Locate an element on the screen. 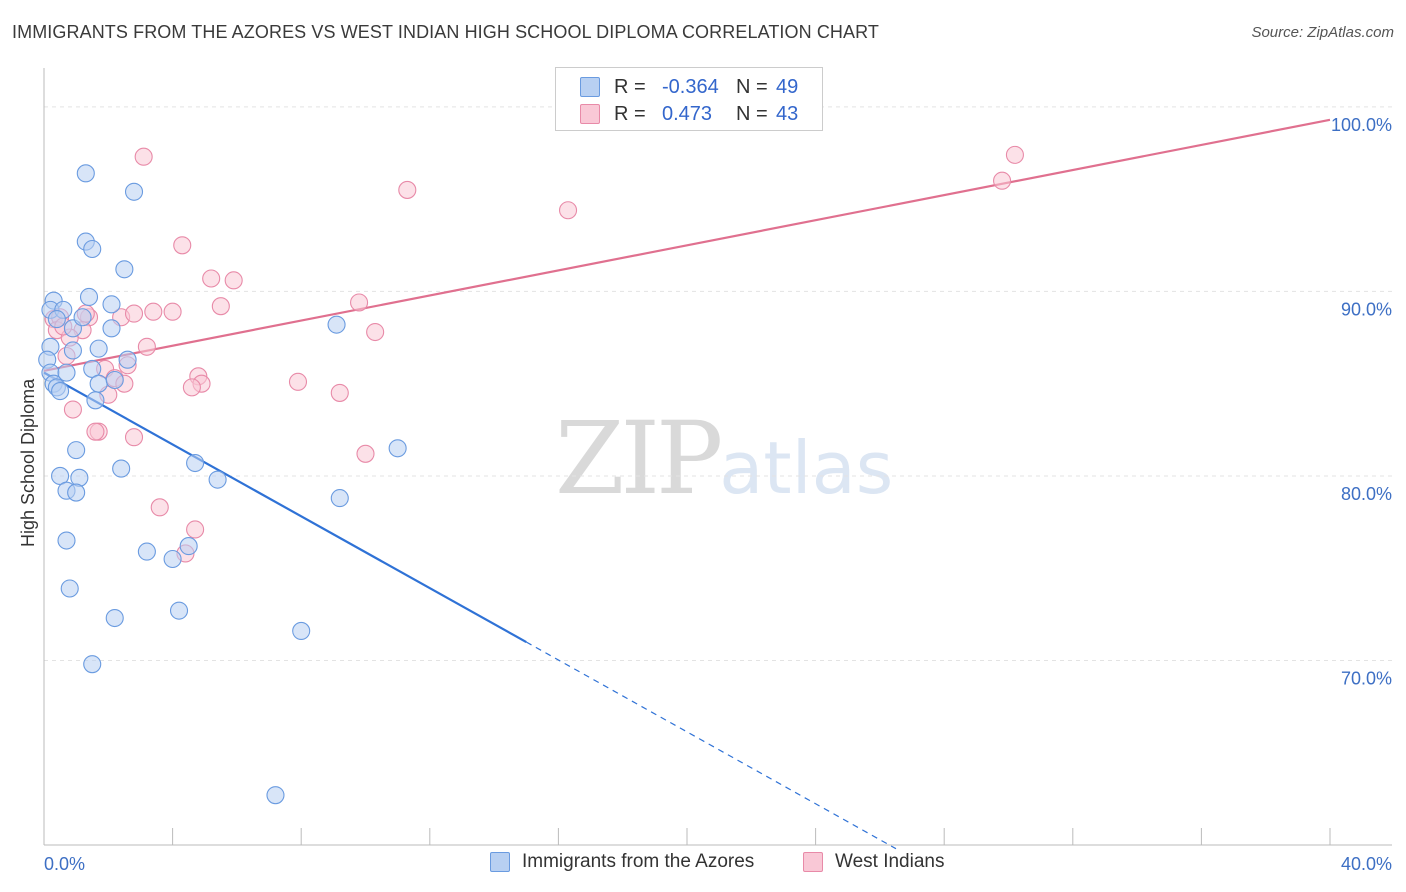 The image size is (1406, 892). series-swatch-west-indians is located at coordinates (813, 862).